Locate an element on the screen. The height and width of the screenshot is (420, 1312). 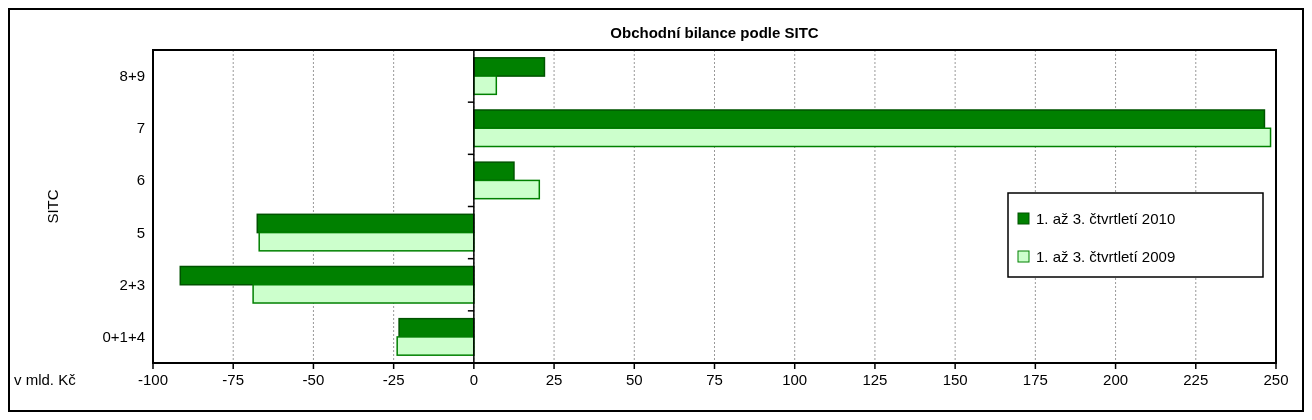
x-tick-label: -75 is located at coordinates (233, 379).